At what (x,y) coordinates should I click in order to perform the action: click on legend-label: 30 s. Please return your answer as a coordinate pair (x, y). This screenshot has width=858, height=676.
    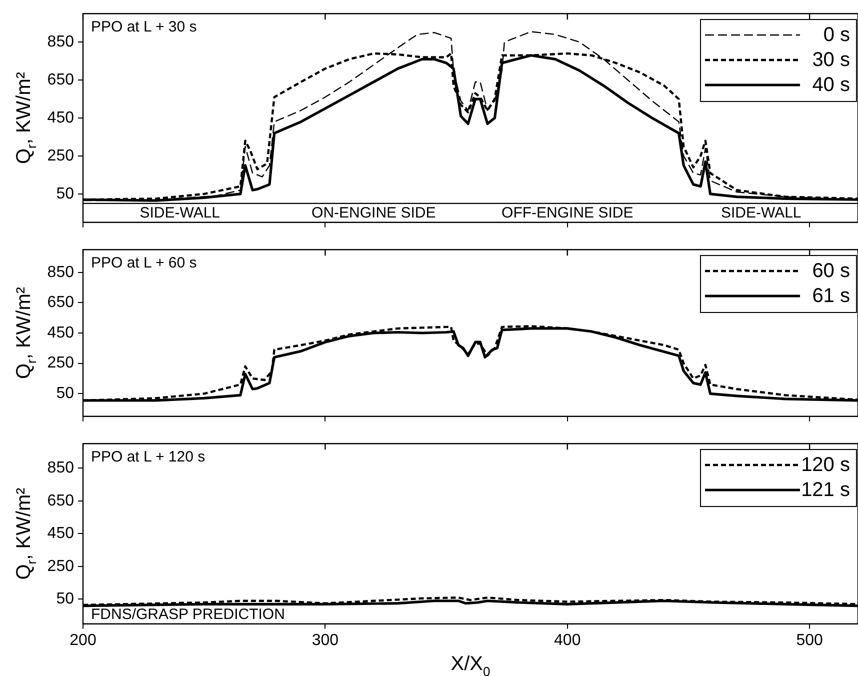
    Looking at the image, I should click on (831, 60).